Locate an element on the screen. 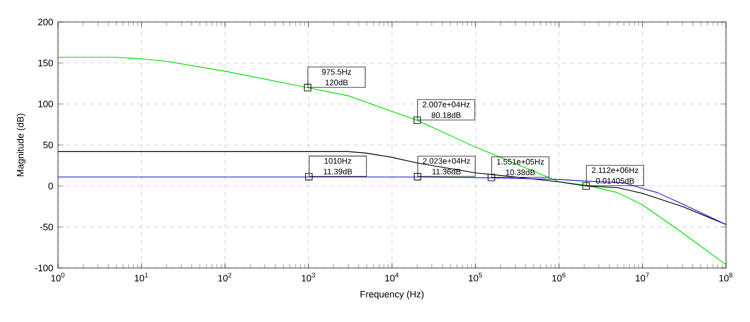 This screenshot has height=322, width=750. x-tick-label: 10$^{4}$ is located at coordinates (392, 277).